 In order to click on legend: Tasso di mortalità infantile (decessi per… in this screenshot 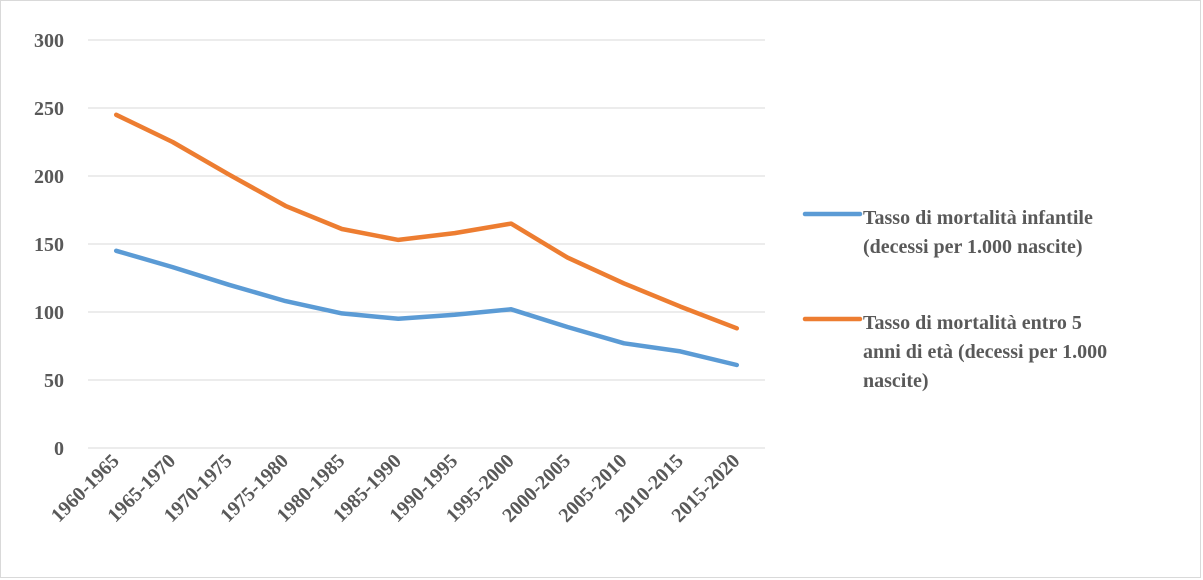, I will do `click(954, 299)`.